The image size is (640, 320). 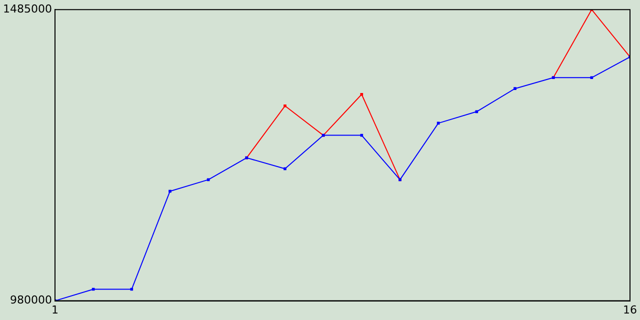 What do you see at coordinates (27, 9) in the screenshot?
I see `y-tick-label: 1485000` at bounding box center [27, 9].